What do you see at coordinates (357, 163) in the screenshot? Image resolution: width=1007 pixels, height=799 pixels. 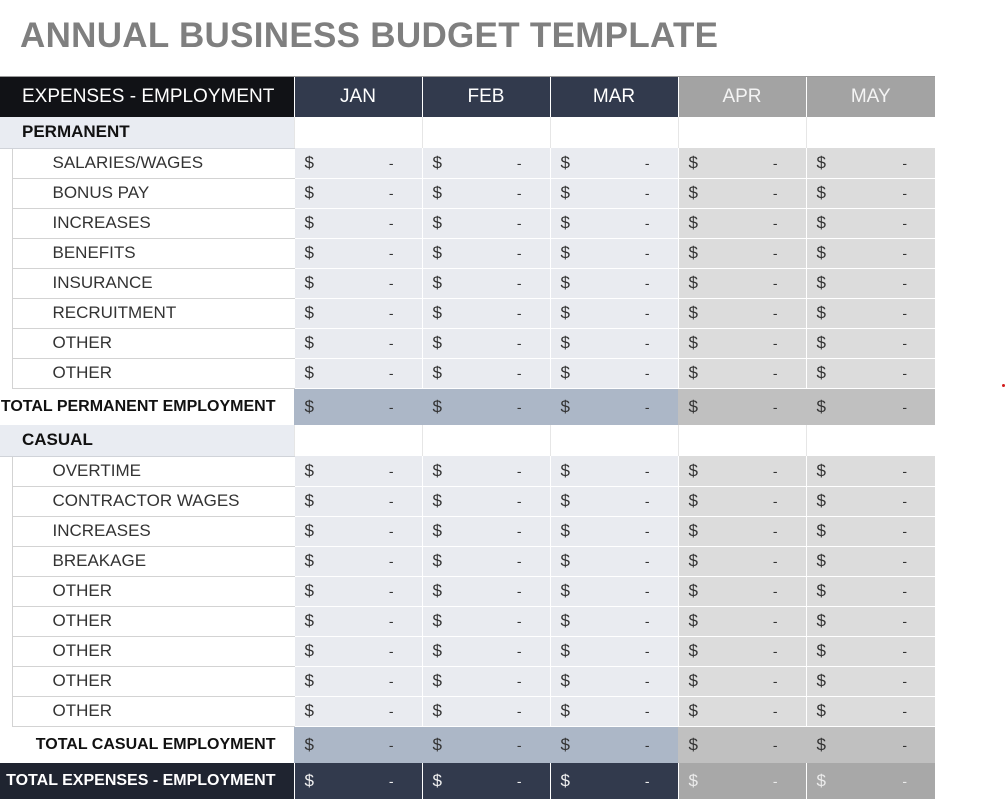 I see `permanent-item-0-jan-cell: $ -` at bounding box center [357, 163].